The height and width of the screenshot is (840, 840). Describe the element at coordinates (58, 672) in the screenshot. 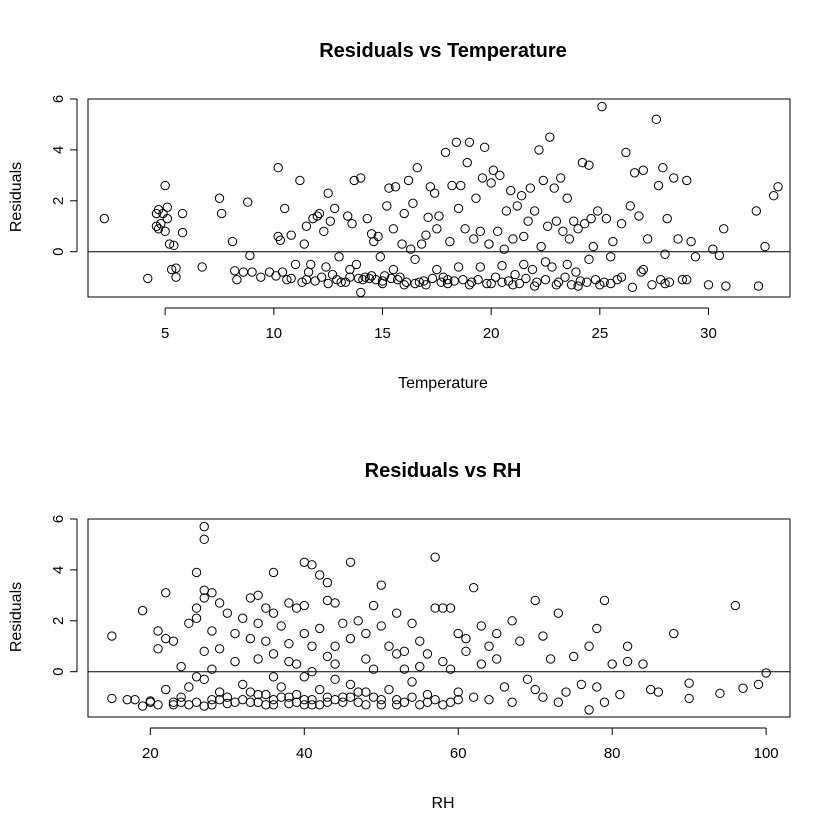

I see `y-tick-label: 0` at that location.